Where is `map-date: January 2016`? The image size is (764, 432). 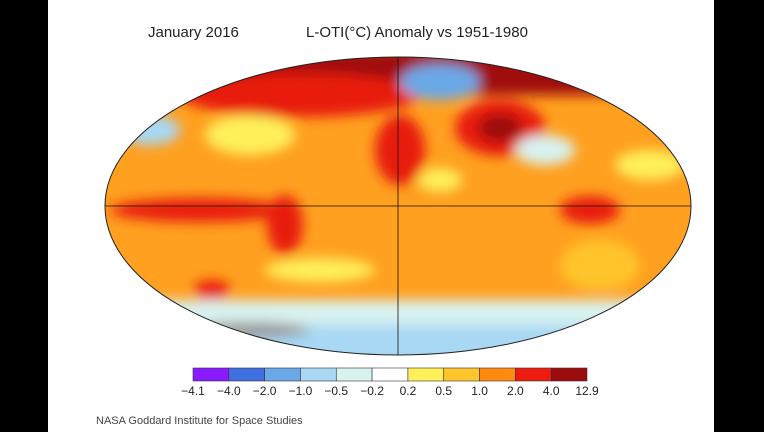
map-date: January 2016 is located at coordinates (193, 32).